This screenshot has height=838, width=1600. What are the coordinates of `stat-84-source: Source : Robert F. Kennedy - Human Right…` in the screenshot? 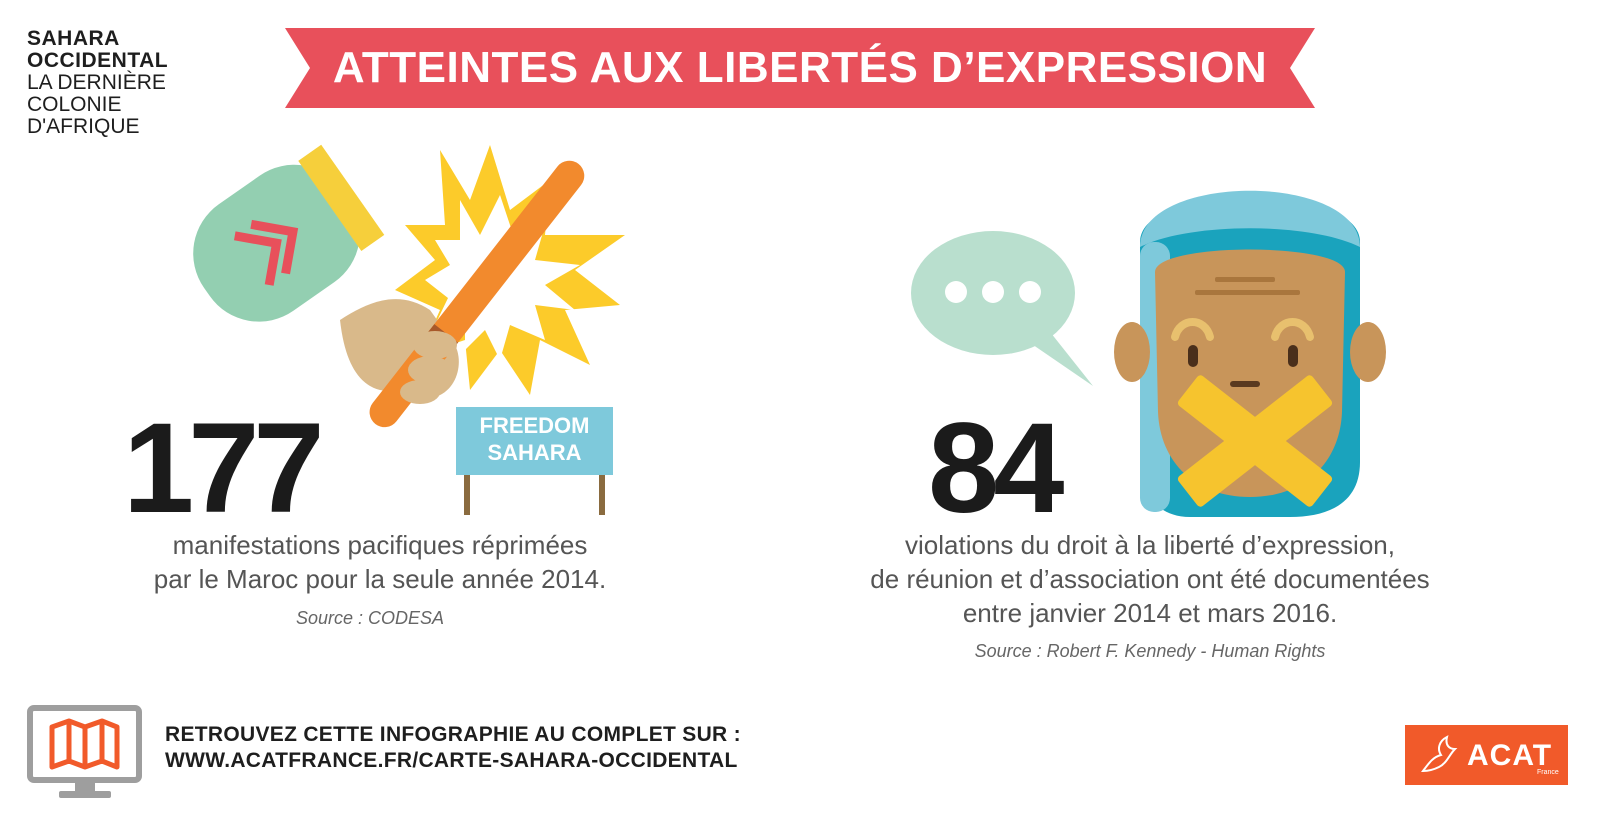 It's located at (1150, 651).